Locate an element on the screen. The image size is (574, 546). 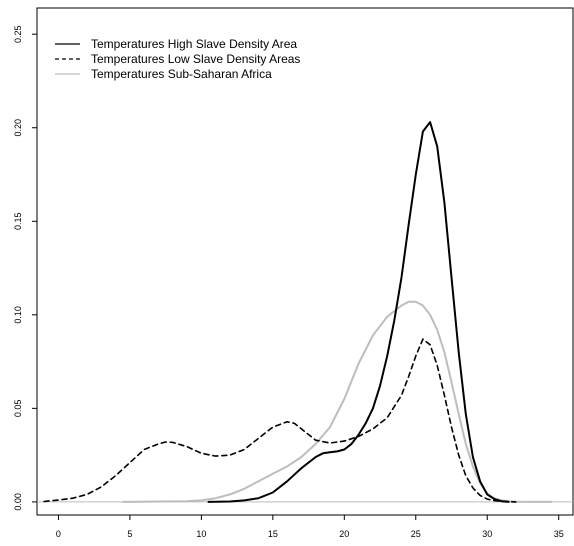
x-tick-label: 30 is located at coordinates (487, 534).